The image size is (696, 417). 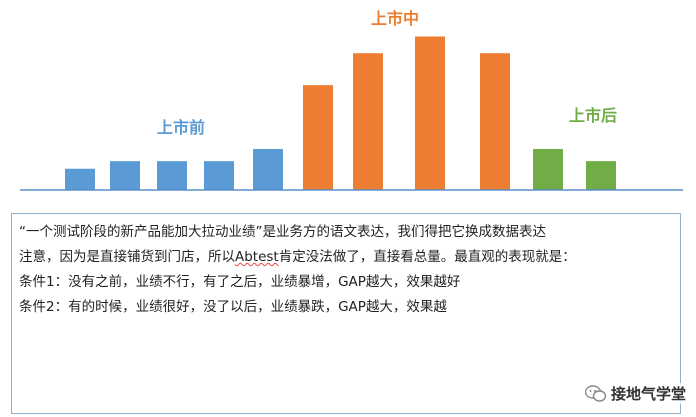 I want to click on wechat-icon, so click(x=595, y=393).